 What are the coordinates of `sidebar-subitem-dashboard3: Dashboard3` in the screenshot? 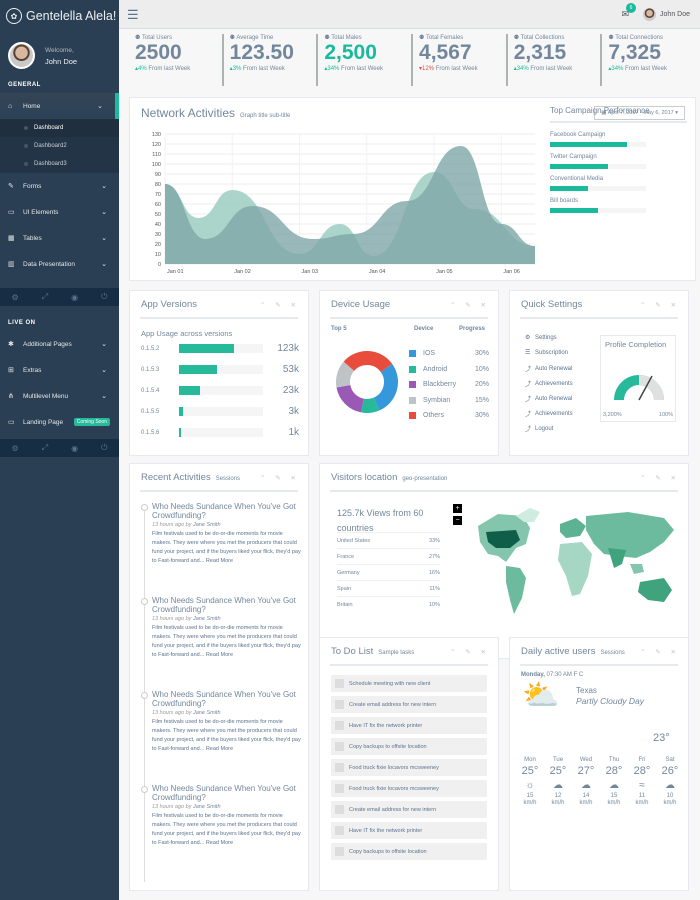 It's located at (59, 164).